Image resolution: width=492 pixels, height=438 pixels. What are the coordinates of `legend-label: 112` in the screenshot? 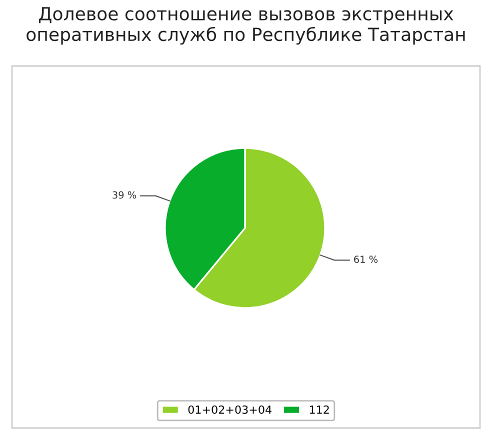 It's located at (319, 409).